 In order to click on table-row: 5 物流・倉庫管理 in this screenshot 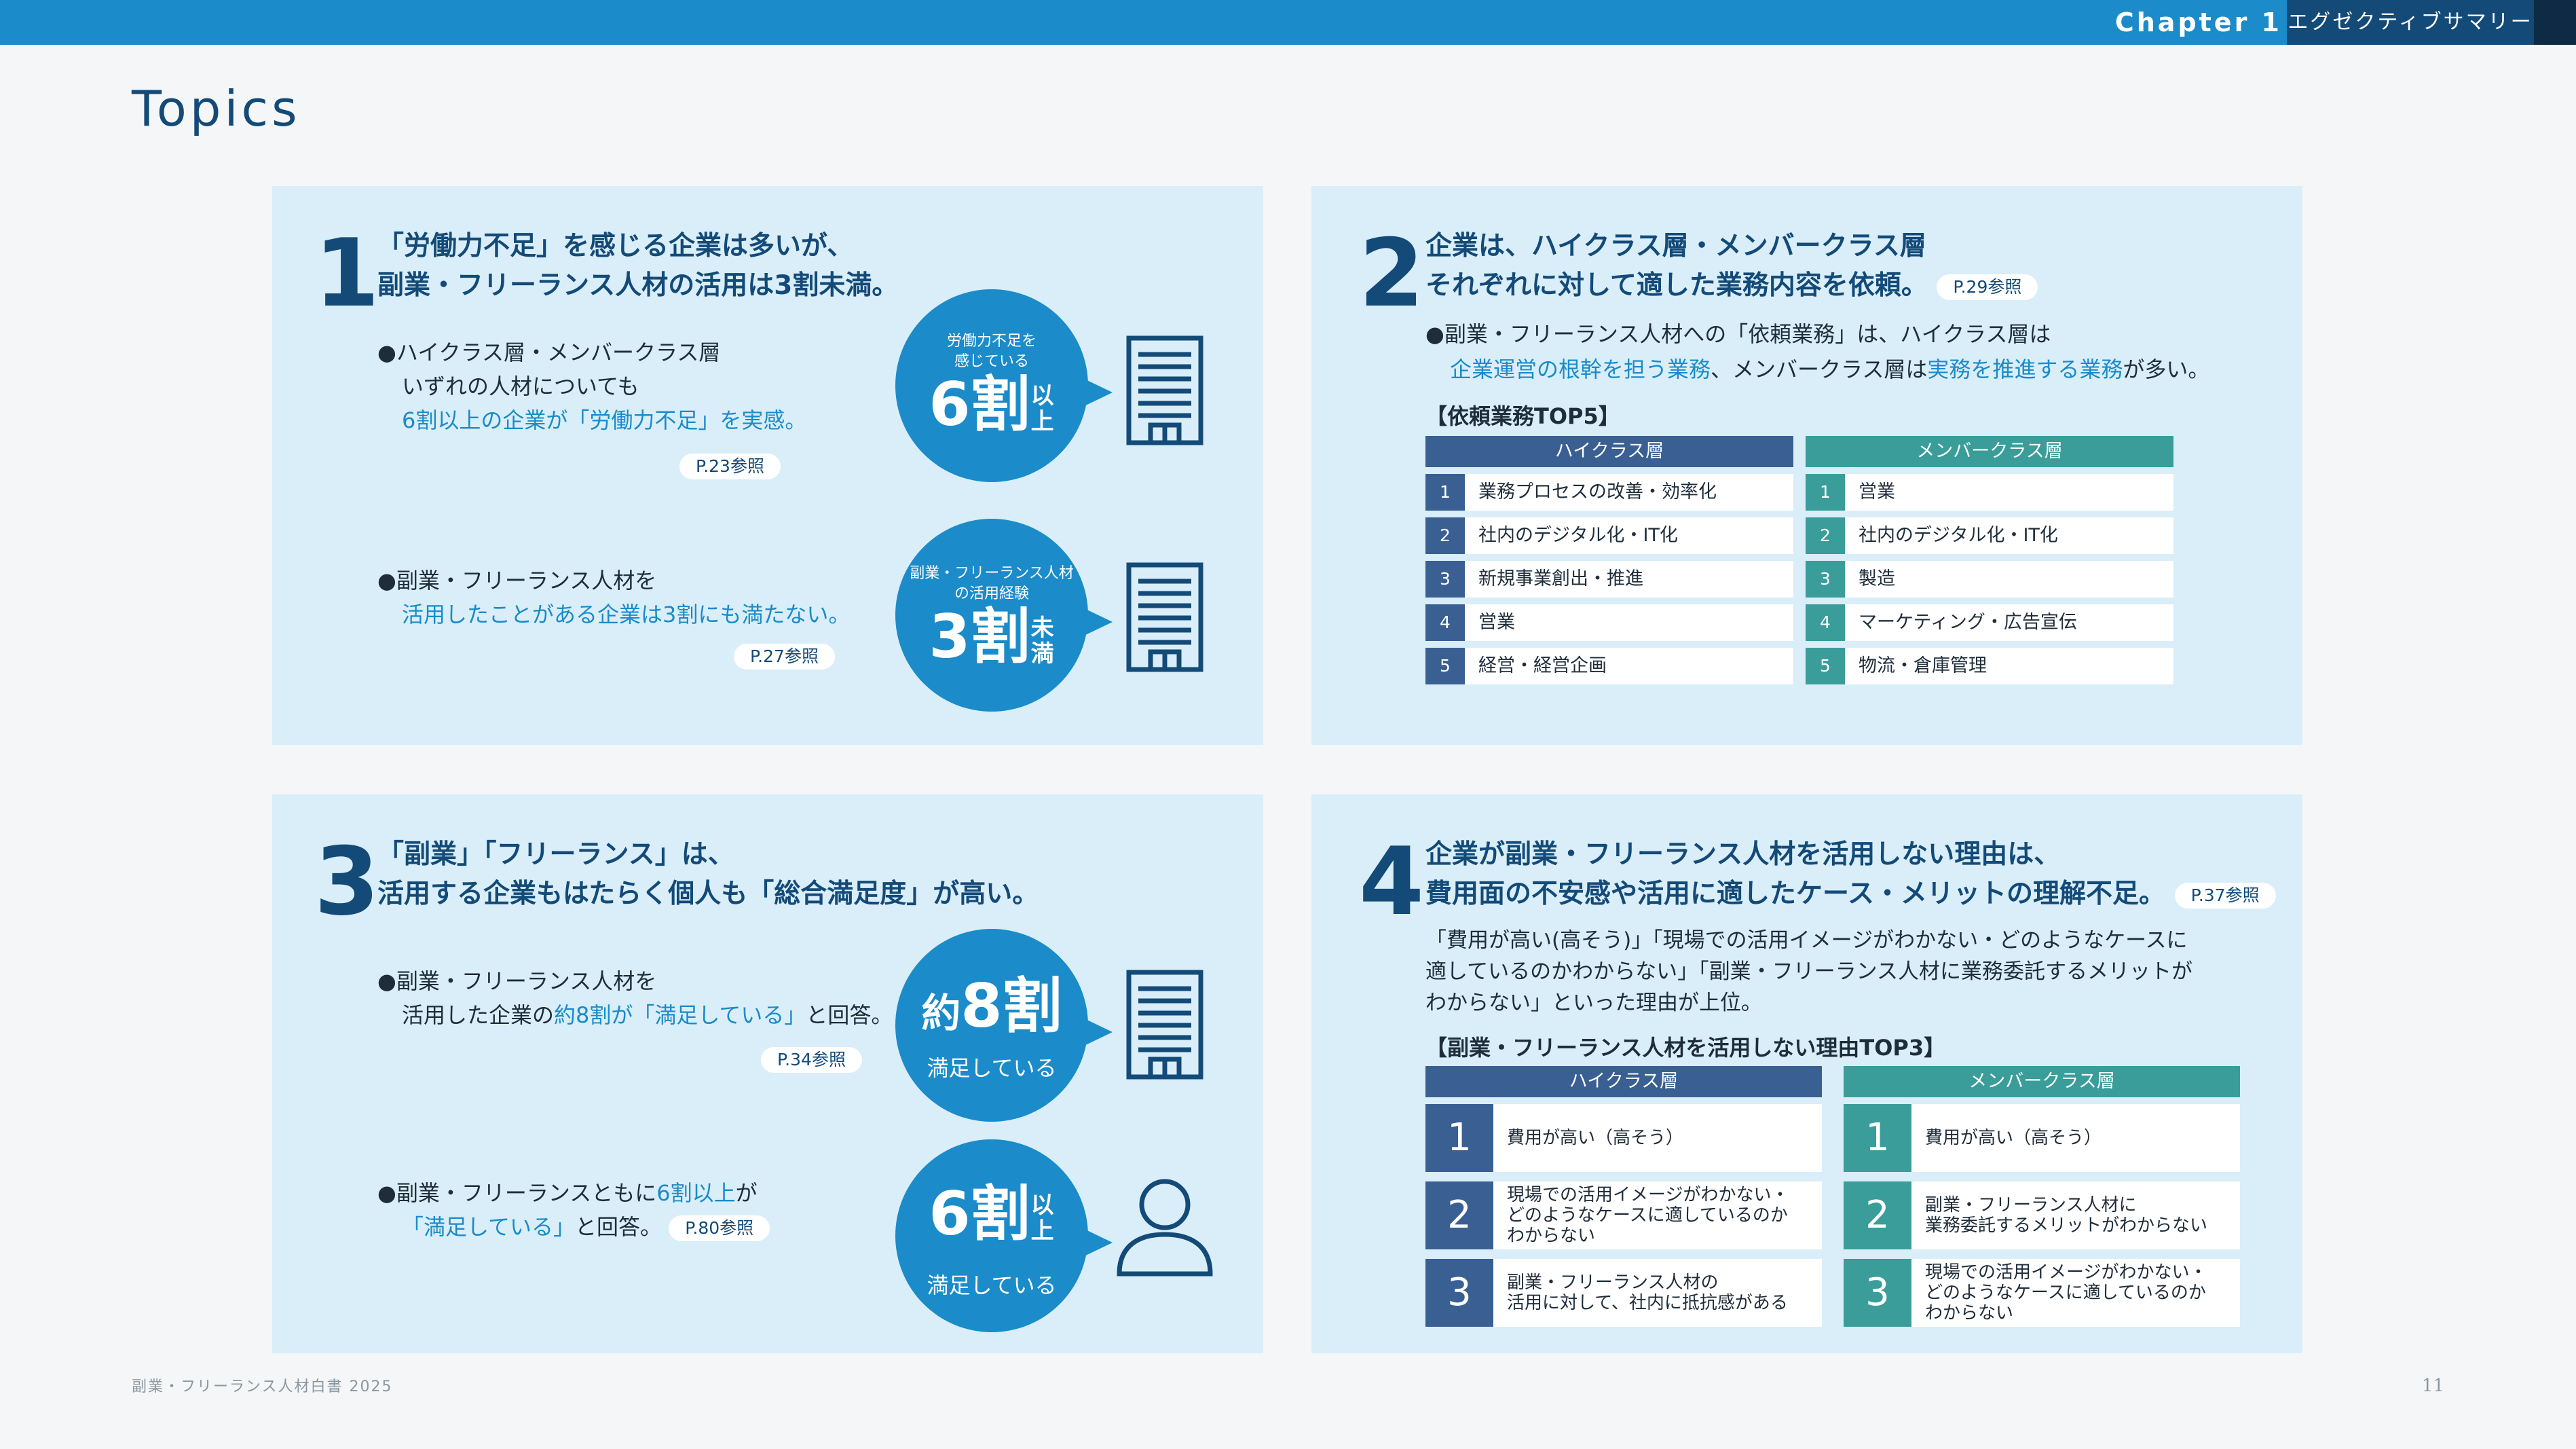, I will do `click(1990, 666)`.